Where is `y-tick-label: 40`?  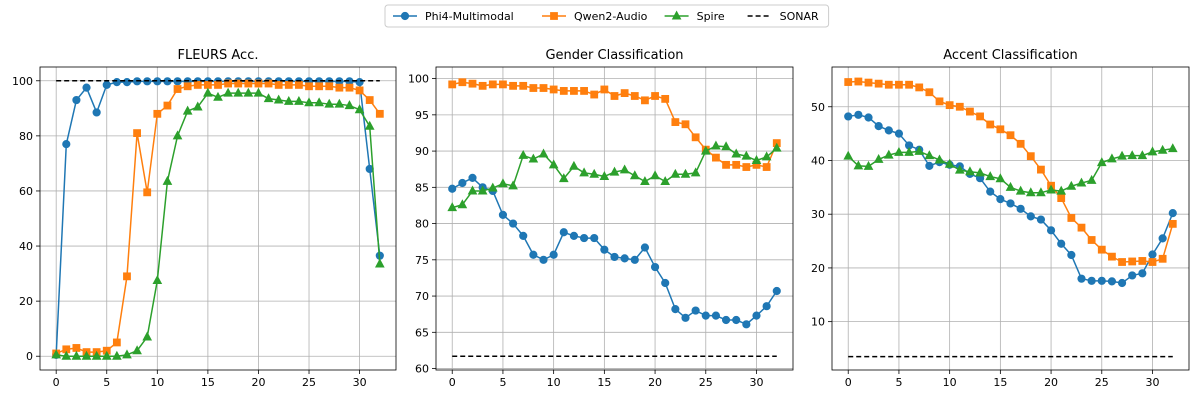
y-tick-label: 40 is located at coordinates (26, 246).